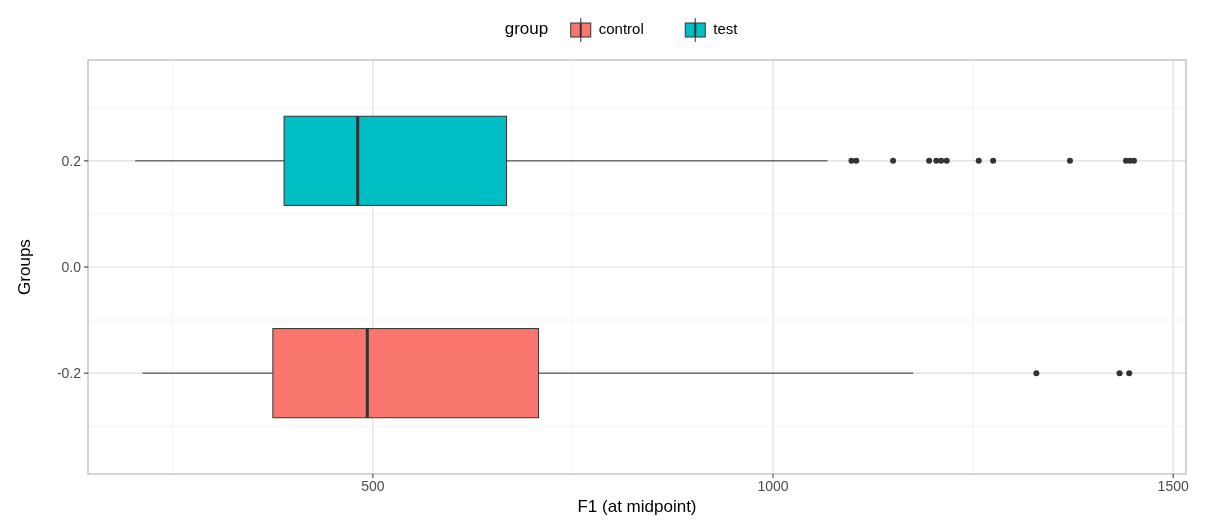  I want to click on legend-title: group, so click(526, 28).